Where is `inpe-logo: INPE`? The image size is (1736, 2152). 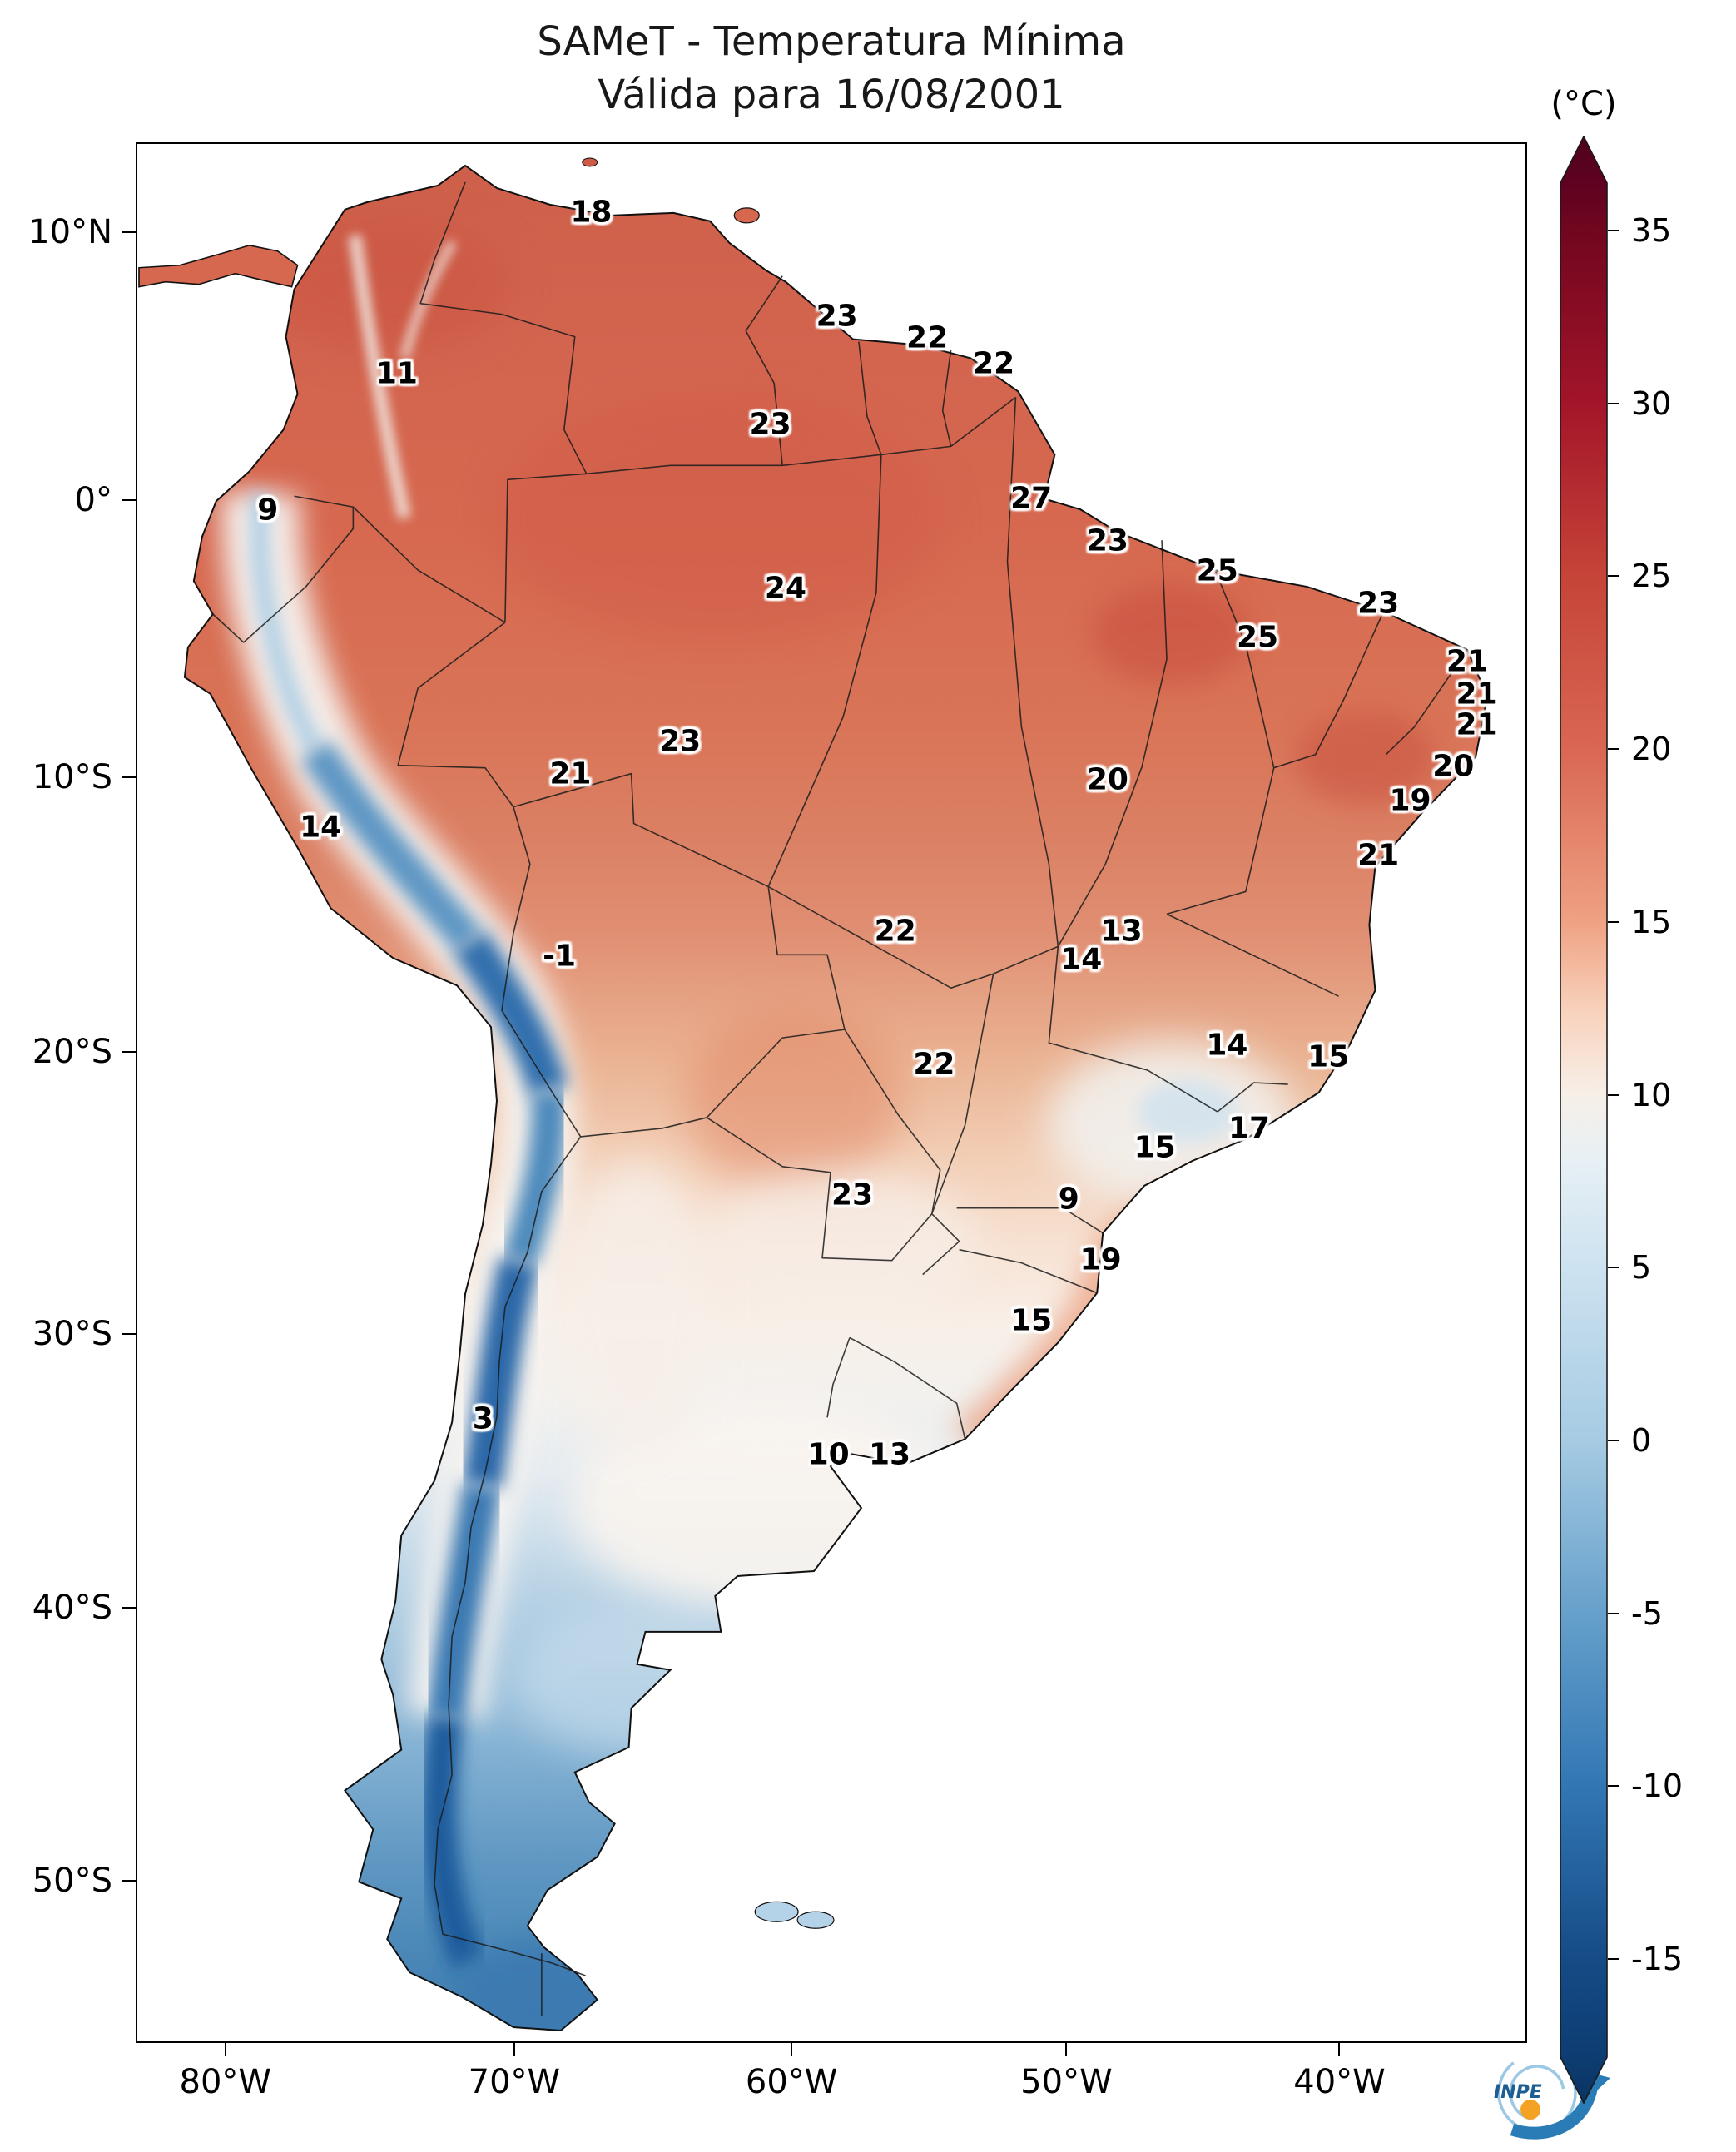
inpe-logo: INPE is located at coordinates (1552, 2092).